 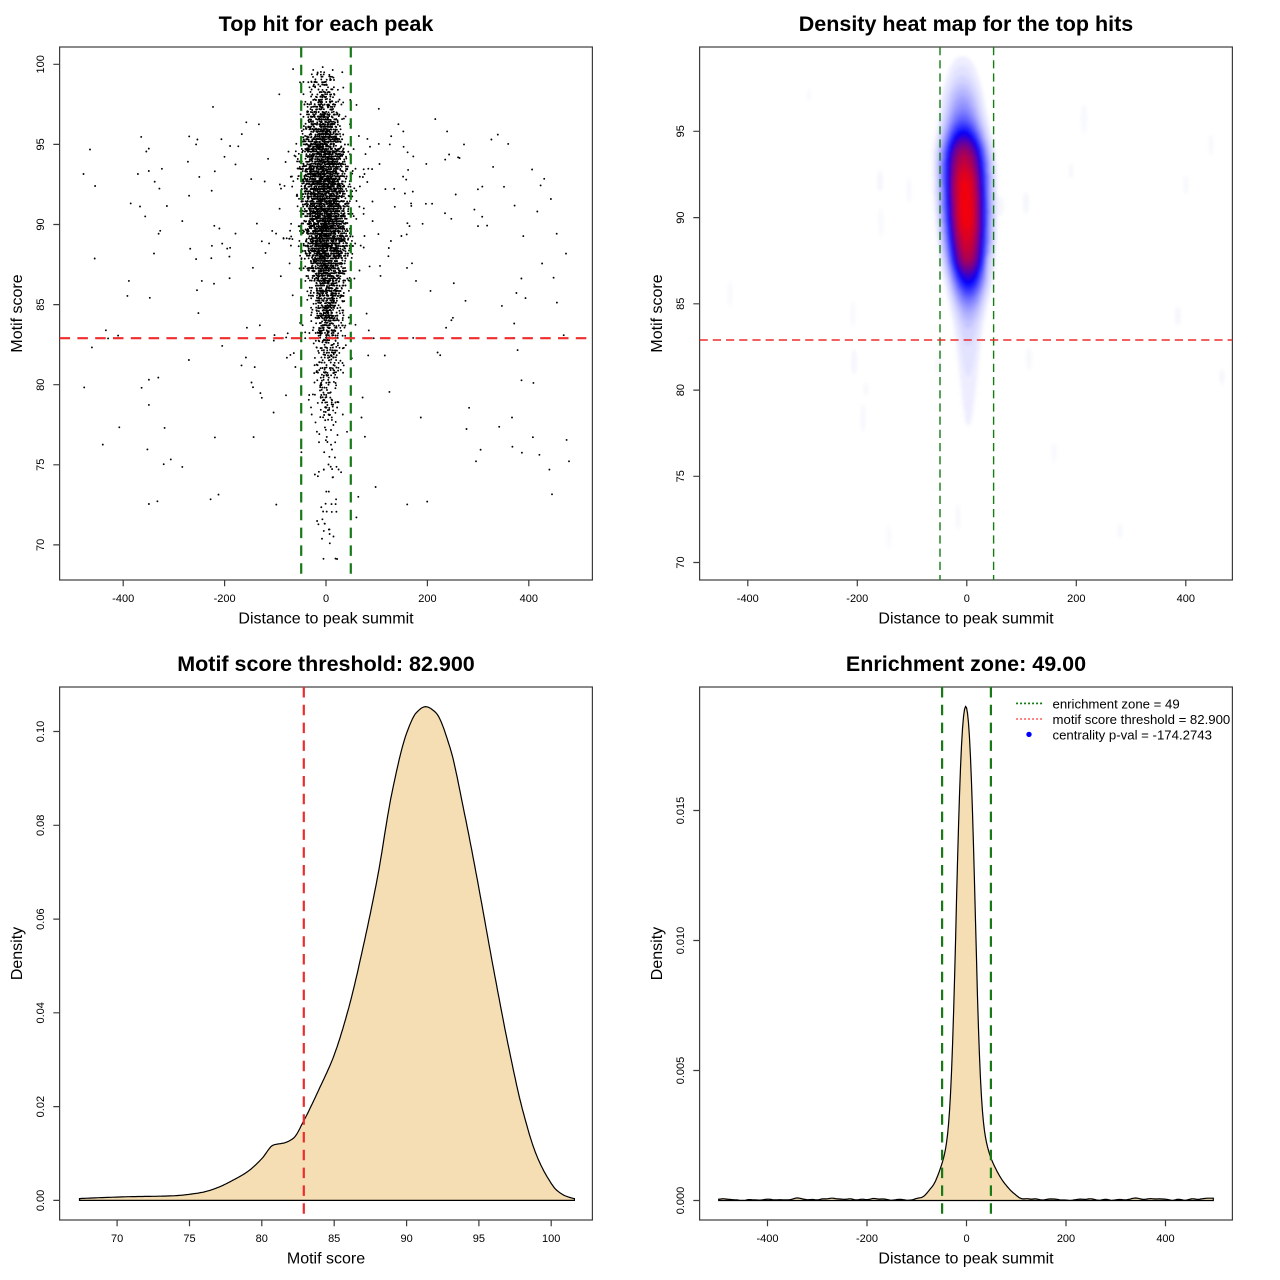 I want to click on svg-text: 0.10, so click(x=41, y=731).